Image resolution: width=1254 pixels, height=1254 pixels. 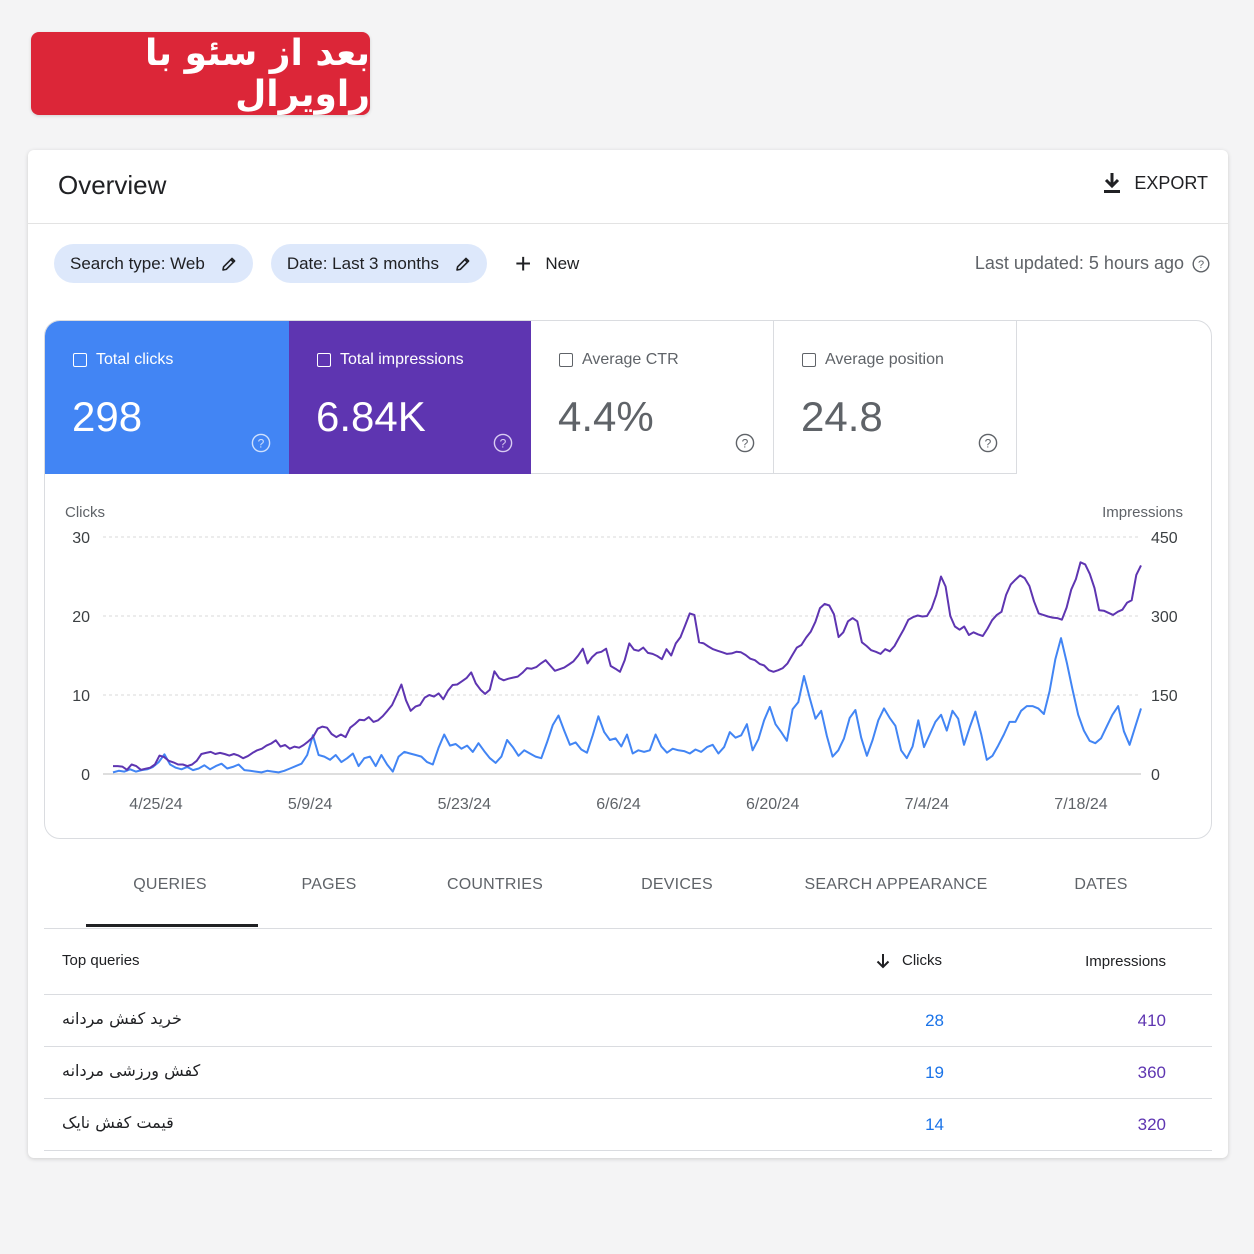 I want to click on search-type-label: Search type: Web, so click(x=137, y=263).